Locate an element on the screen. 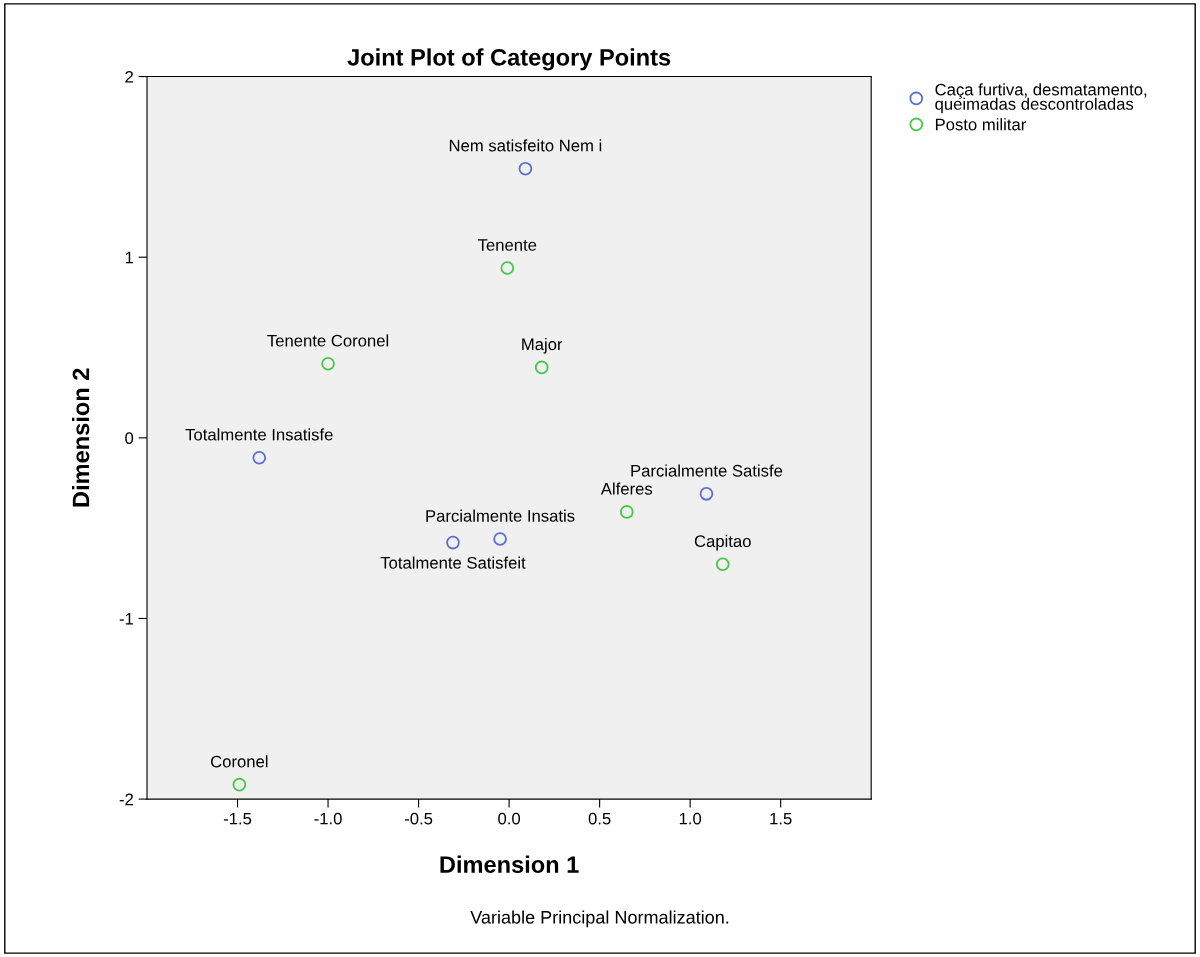  x-tick-label: -1.5 is located at coordinates (237, 818).